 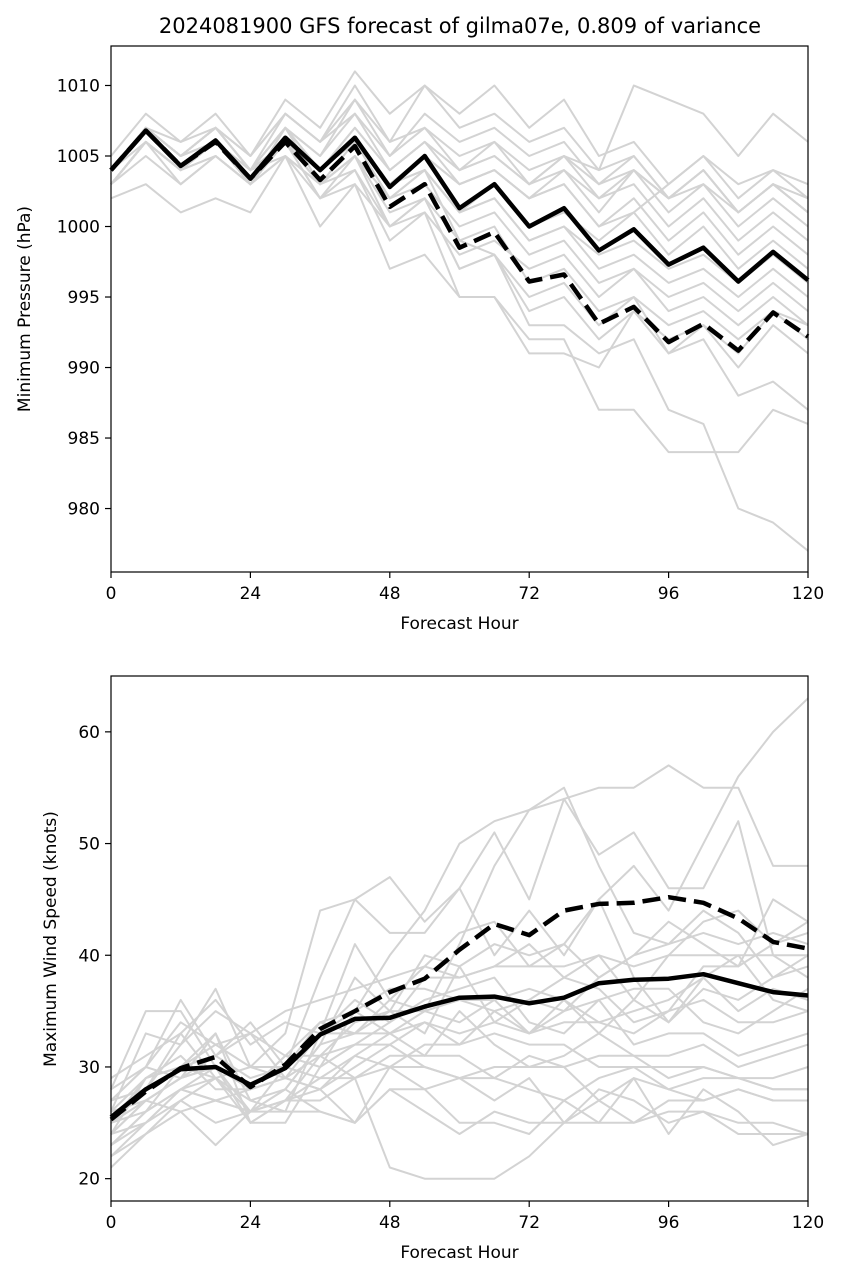 What do you see at coordinates (529, 1223) in the screenshot?
I see `wind-x-tick-label: 72` at bounding box center [529, 1223].